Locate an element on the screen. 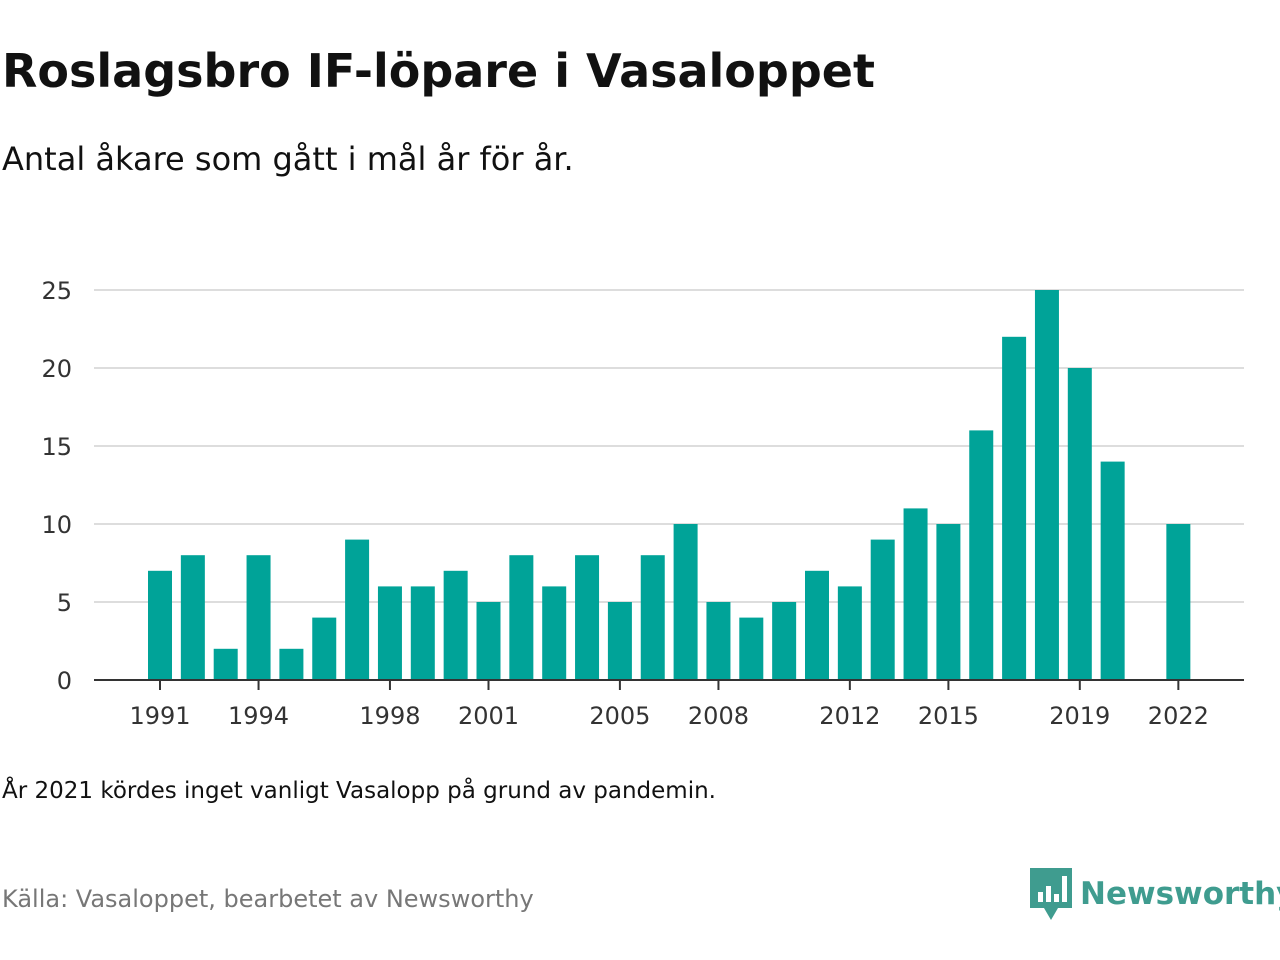 The height and width of the screenshot is (960, 1280). bar-2004 is located at coordinates (587, 617).